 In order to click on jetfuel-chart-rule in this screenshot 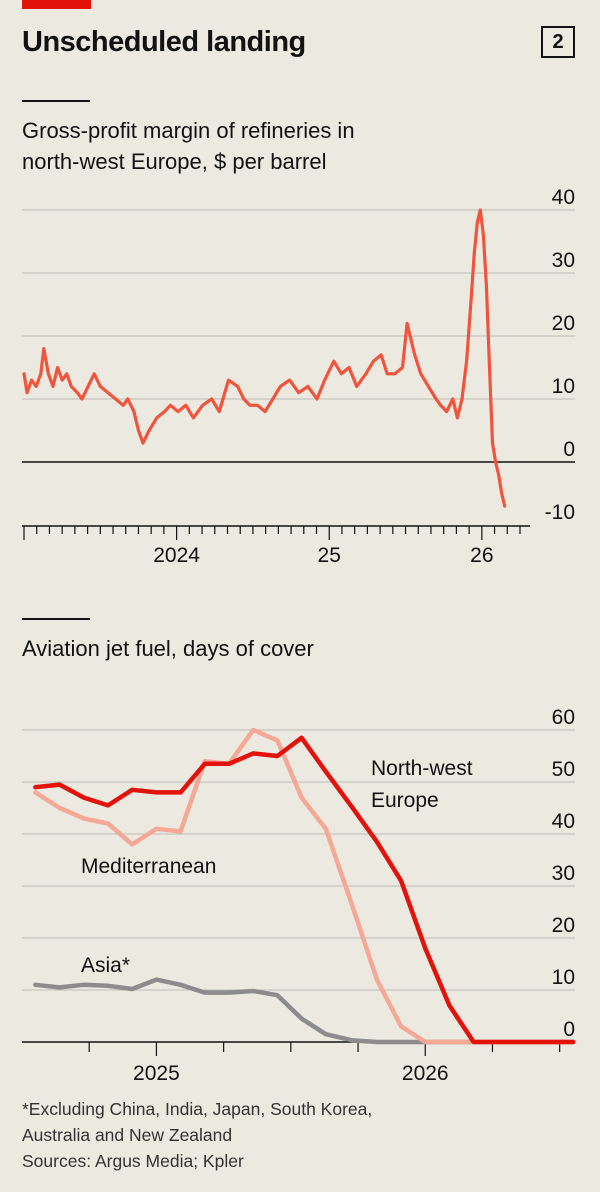, I will do `click(56, 619)`.